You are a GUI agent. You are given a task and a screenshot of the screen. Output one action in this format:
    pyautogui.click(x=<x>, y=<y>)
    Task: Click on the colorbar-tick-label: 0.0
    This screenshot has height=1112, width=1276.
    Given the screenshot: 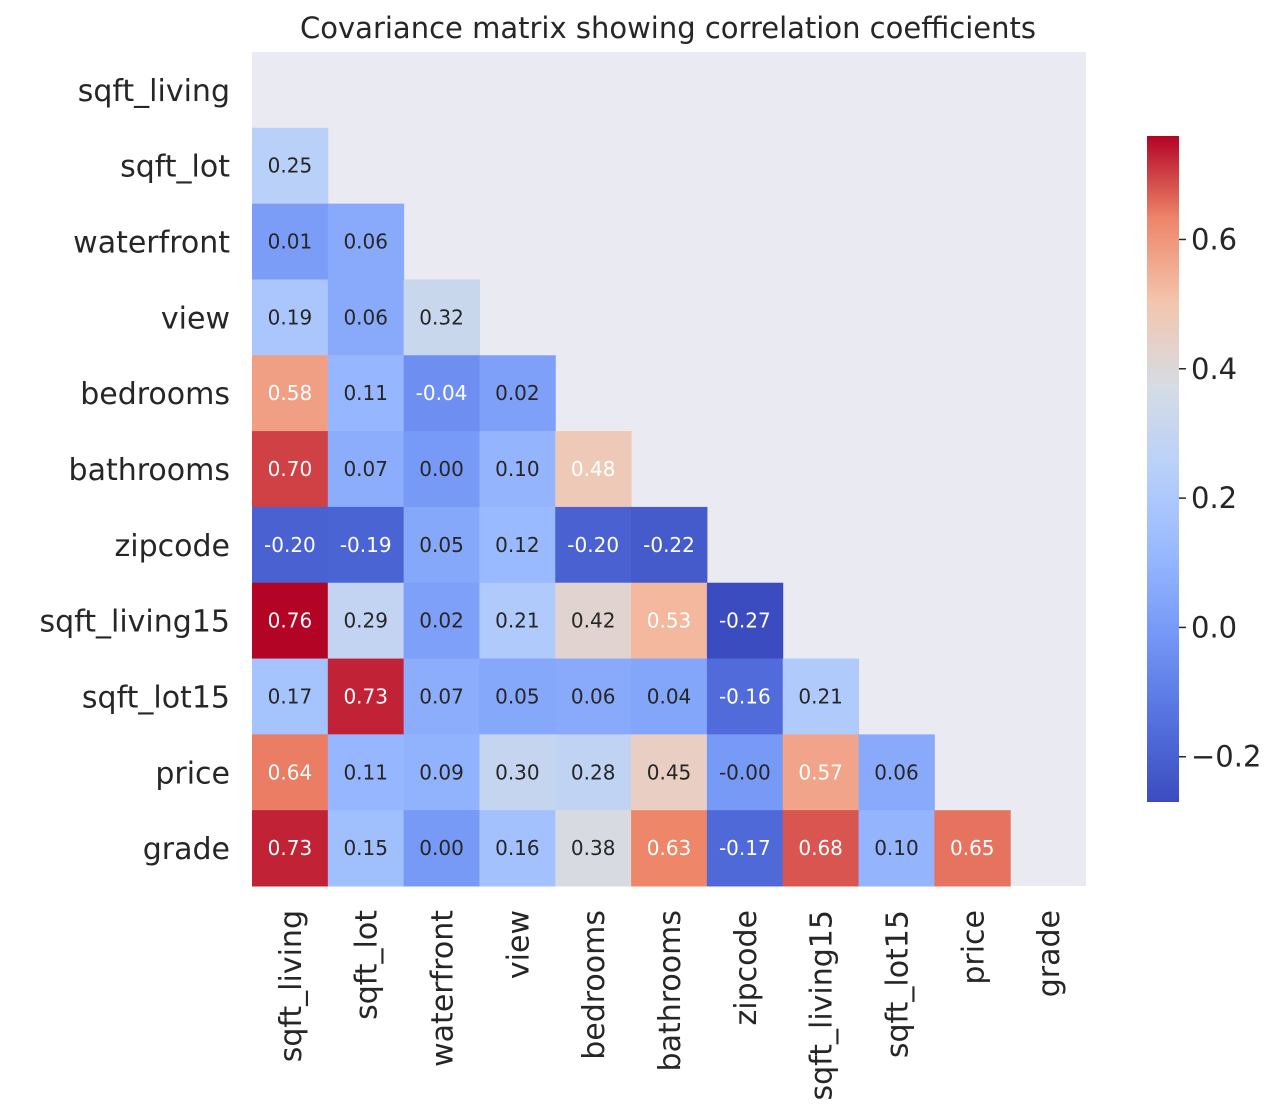 What is the action you would take?
    pyautogui.click(x=1214, y=627)
    